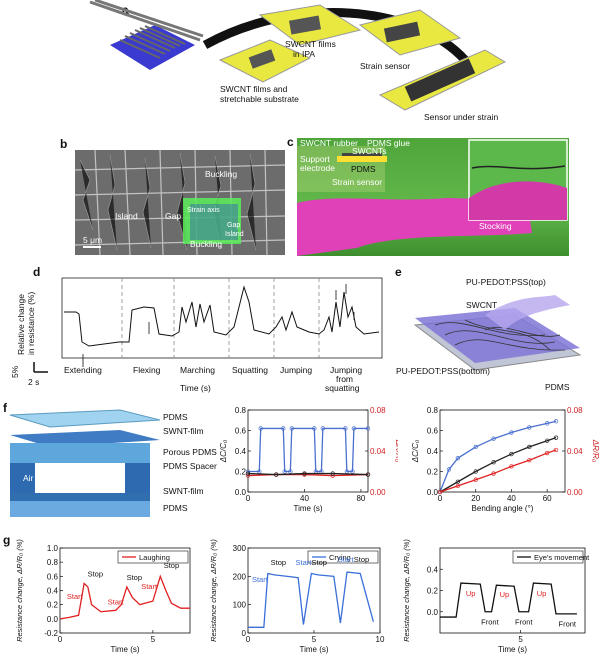  What do you see at coordinates (317, 168) in the screenshot?
I see `label-electrode: electrode` at bounding box center [317, 168].